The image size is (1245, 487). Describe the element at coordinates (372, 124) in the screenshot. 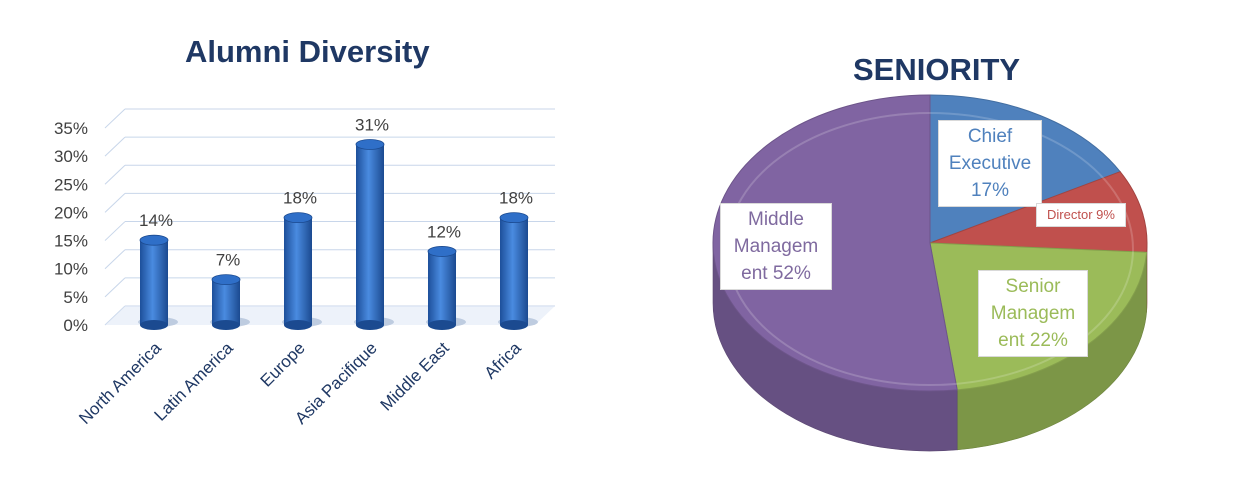

I see `data-label: 31%` at that location.